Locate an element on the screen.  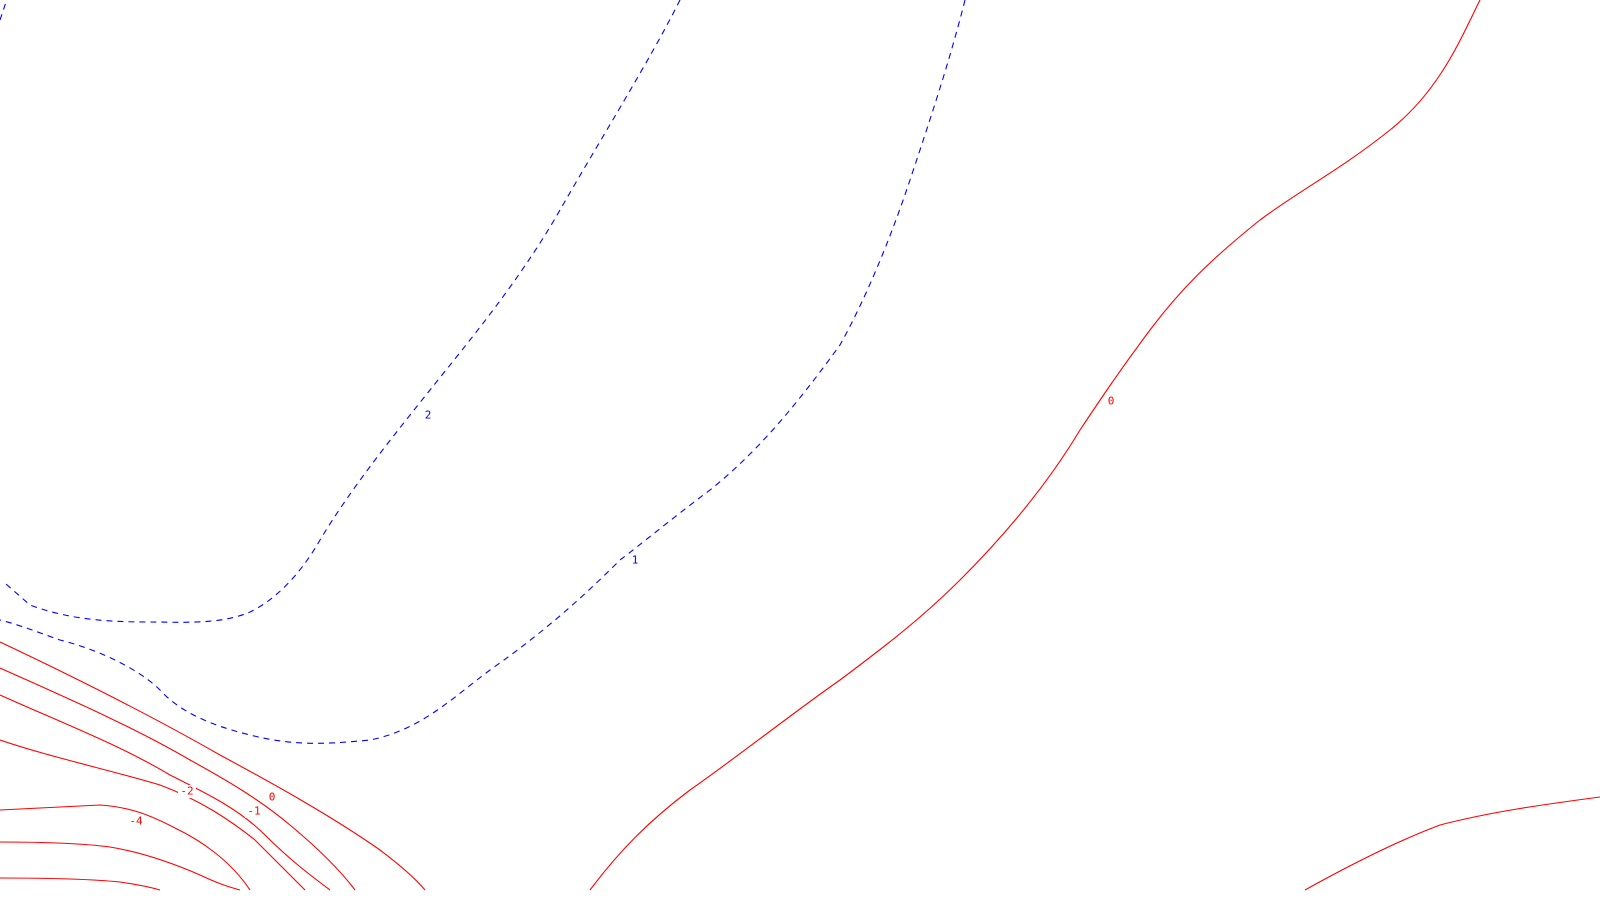
contour-label-zero-lower-left: 0 is located at coordinates (272, 797).